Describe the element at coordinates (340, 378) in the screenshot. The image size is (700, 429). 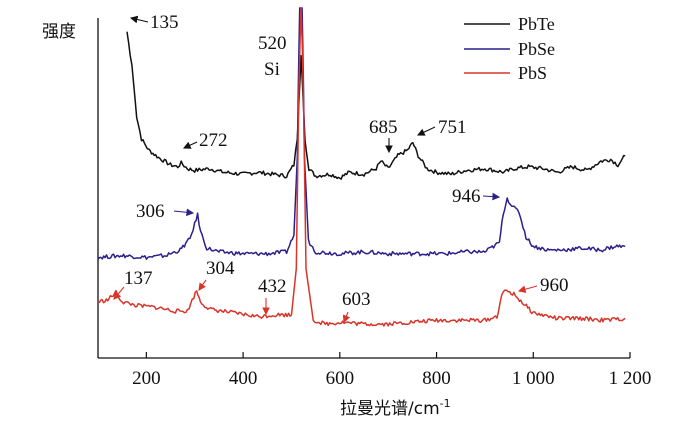
I see `x-tick-label: 600` at that location.